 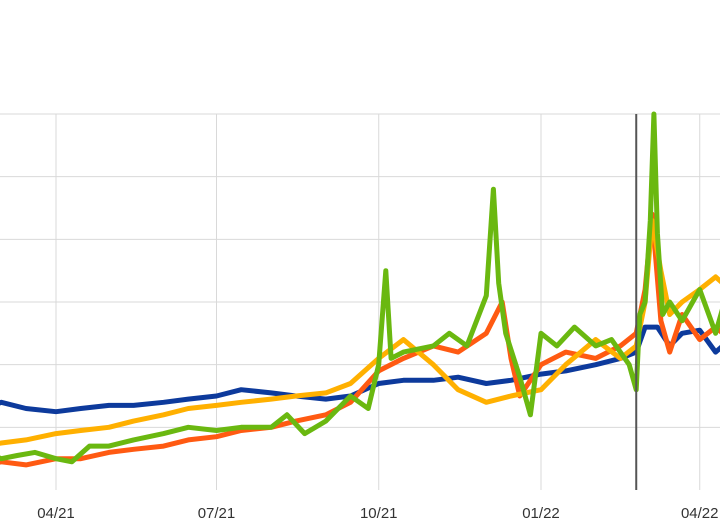 What do you see at coordinates (217, 513) in the screenshot?
I see `x-tick-label: 07/21` at bounding box center [217, 513].